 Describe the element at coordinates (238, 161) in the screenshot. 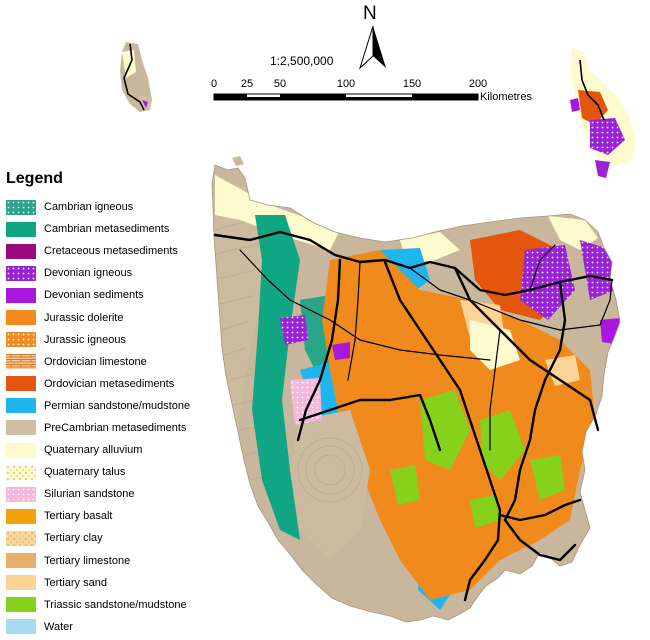

I see `small-island` at that location.